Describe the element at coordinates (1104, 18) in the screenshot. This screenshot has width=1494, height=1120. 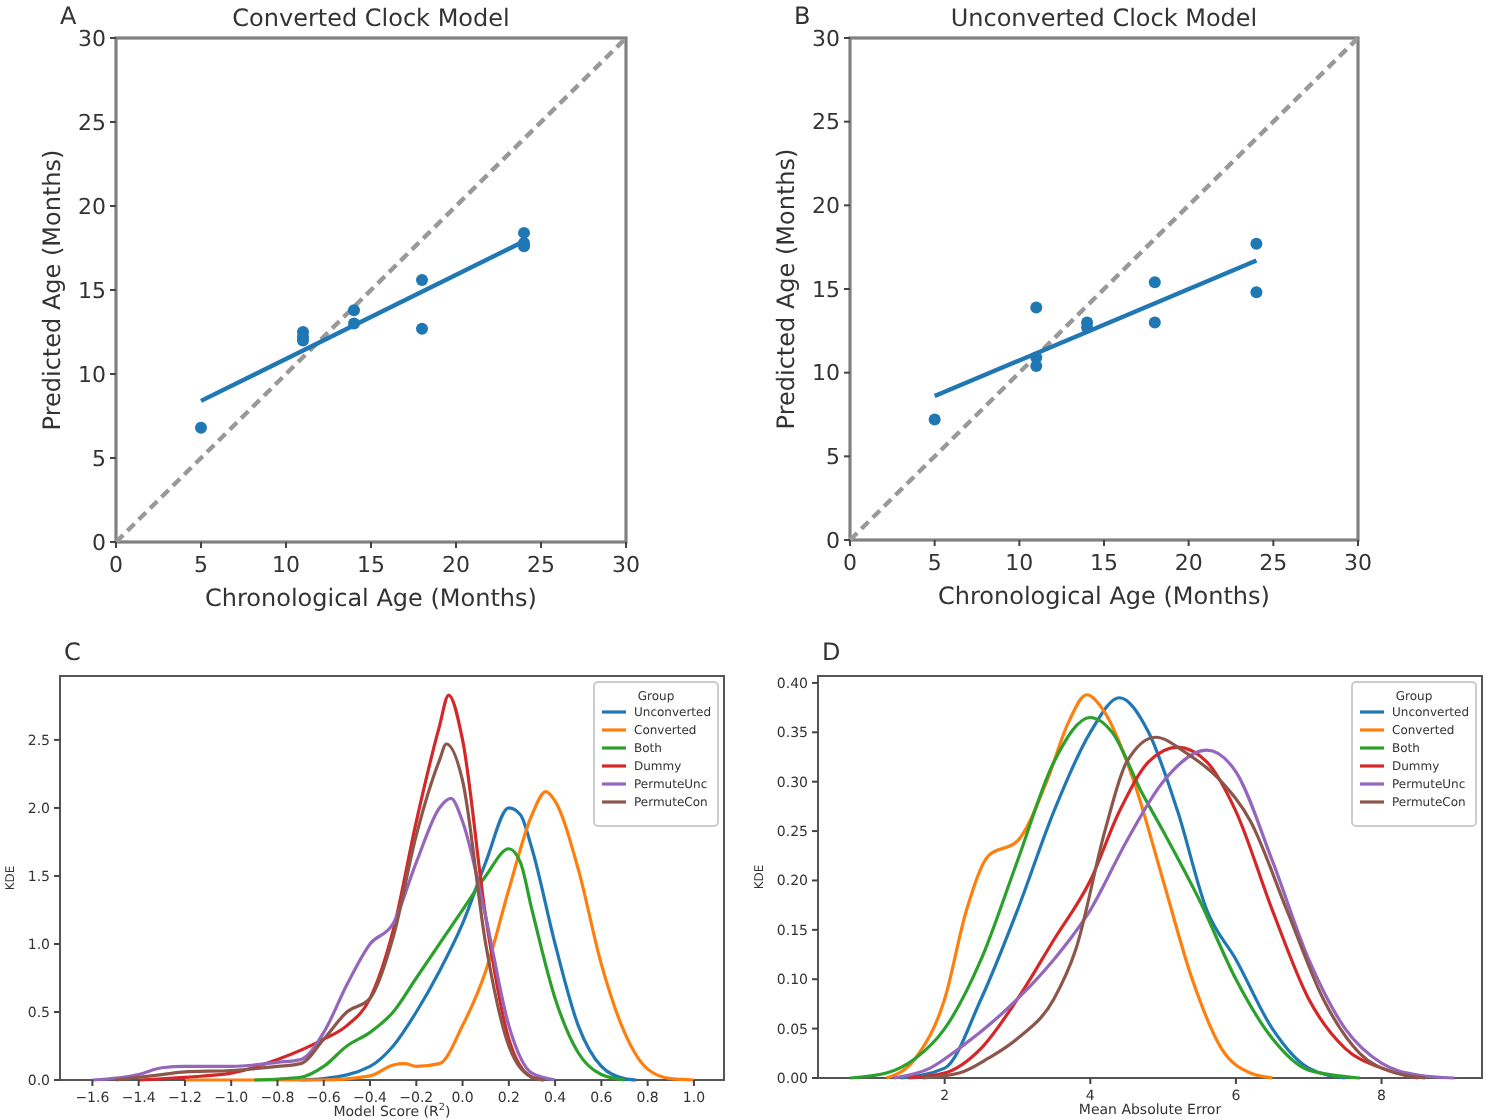
I see `chart-title: Unconverted Clock Model` at that location.